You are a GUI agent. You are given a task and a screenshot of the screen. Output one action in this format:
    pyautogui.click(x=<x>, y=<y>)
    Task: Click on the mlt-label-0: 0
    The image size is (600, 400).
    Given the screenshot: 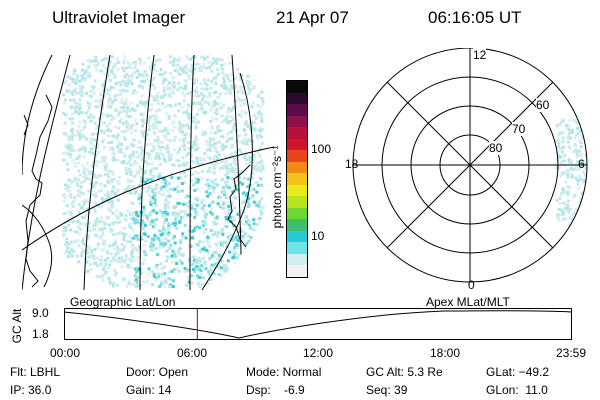 What is the action you would take?
    pyautogui.click(x=471, y=285)
    